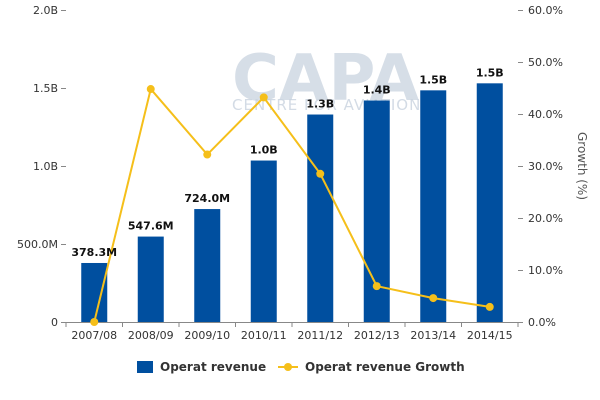 The height and width of the screenshot is (400, 600). I want to click on legend-bar-label: Operat revenue, so click(213, 367).